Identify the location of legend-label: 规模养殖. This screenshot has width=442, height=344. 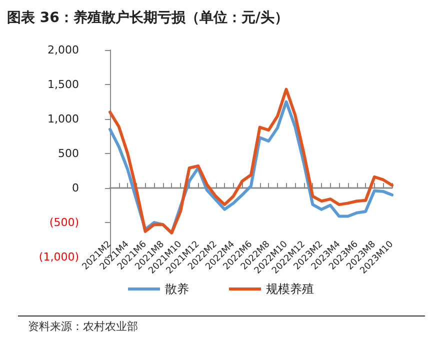
(290, 289).